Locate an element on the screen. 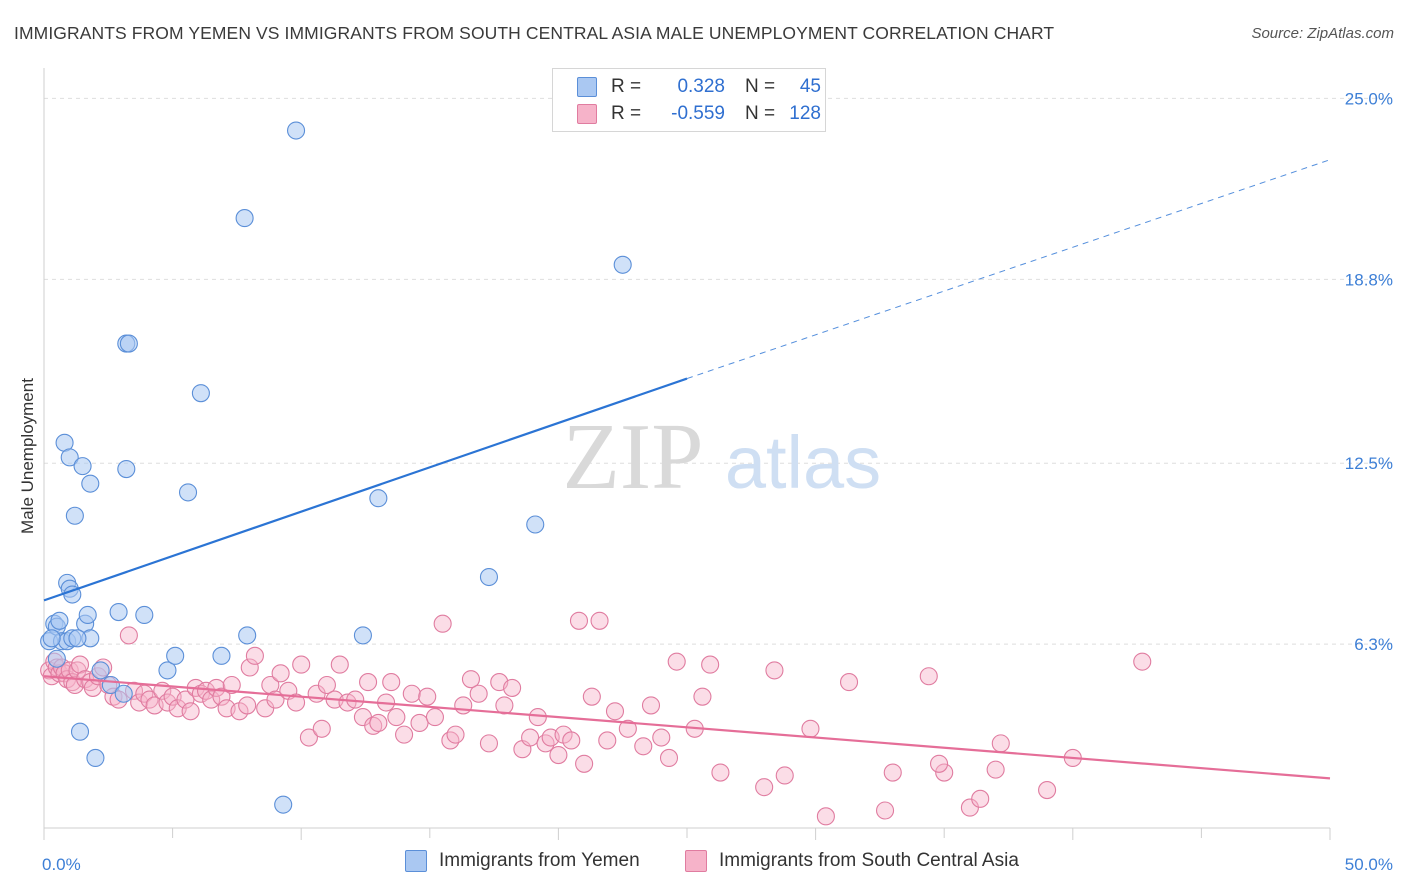  x-tick-labels: 0.0% 50.0% is located at coordinates (717, 864).